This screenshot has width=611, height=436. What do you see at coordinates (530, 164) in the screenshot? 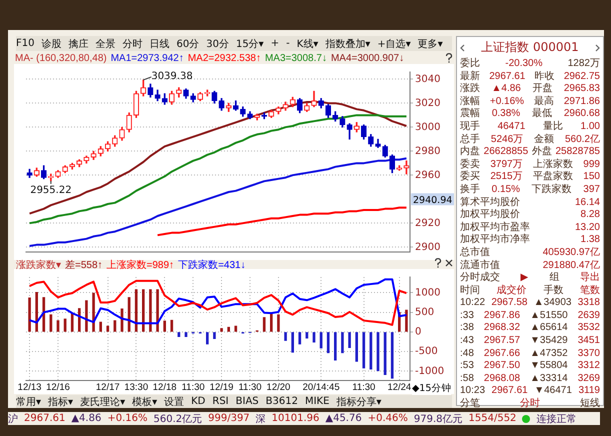
I see `text: 委卖 3797万 上涨家数 999` at bounding box center [530, 164].